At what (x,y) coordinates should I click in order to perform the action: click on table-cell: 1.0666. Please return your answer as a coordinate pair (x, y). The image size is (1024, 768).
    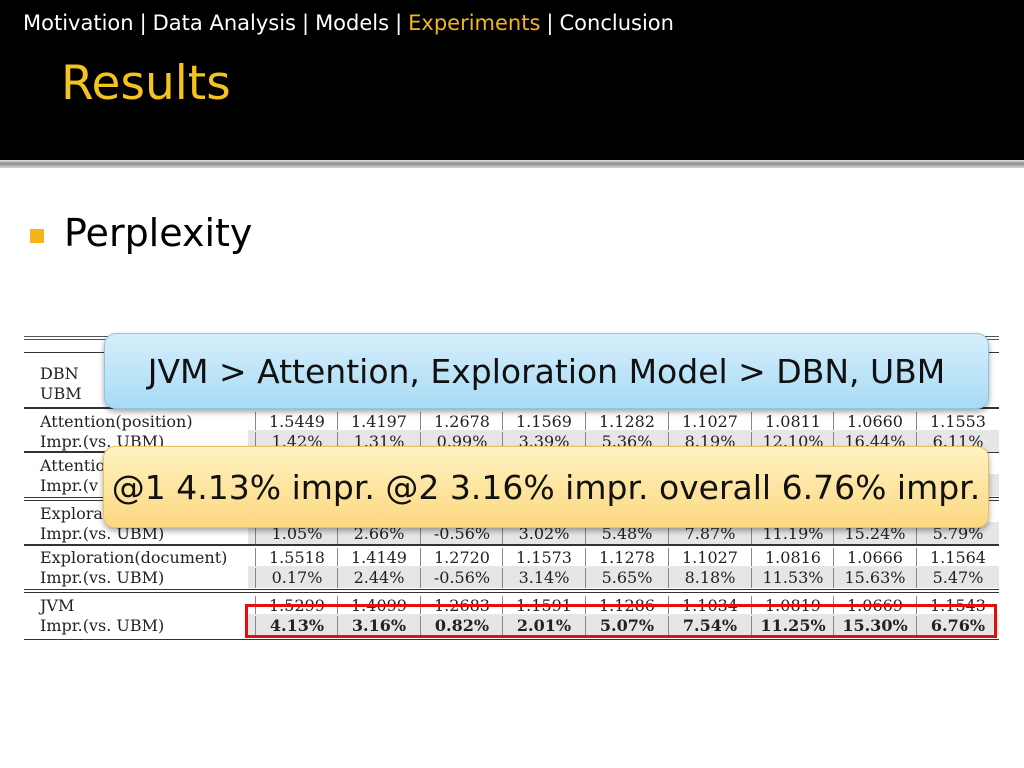
    Looking at the image, I should click on (874, 558).